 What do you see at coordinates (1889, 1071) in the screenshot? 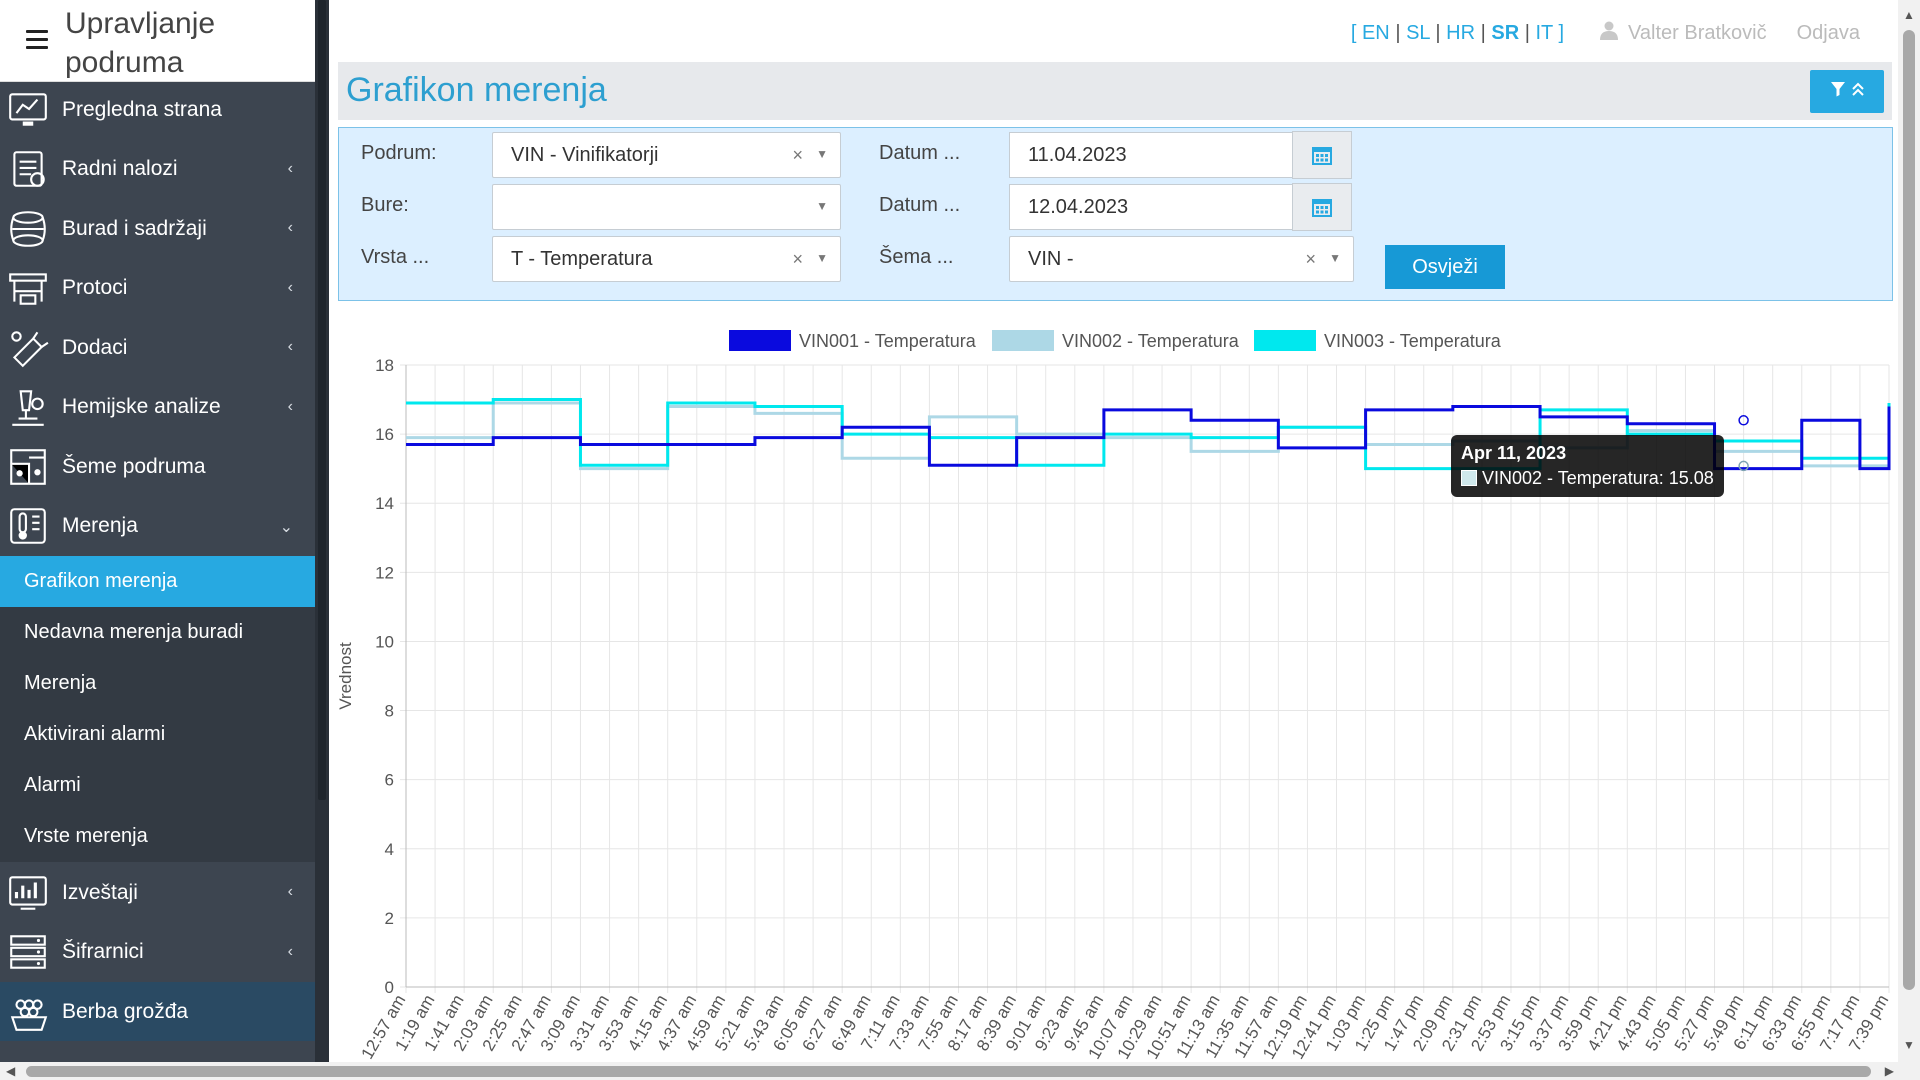
I see `scroll-right-icon: ▶` at bounding box center [1889, 1071].